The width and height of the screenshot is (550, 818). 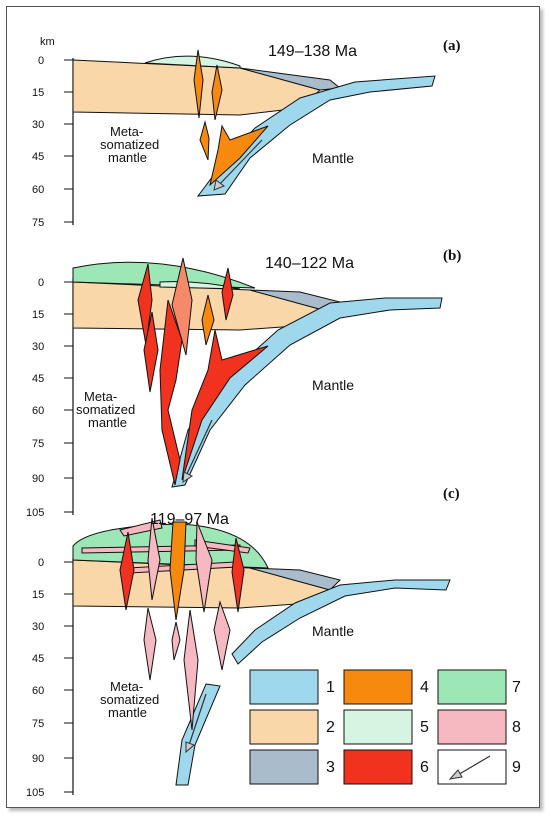 What do you see at coordinates (424, 727) in the screenshot?
I see `legend-label-5: 5` at bounding box center [424, 727].